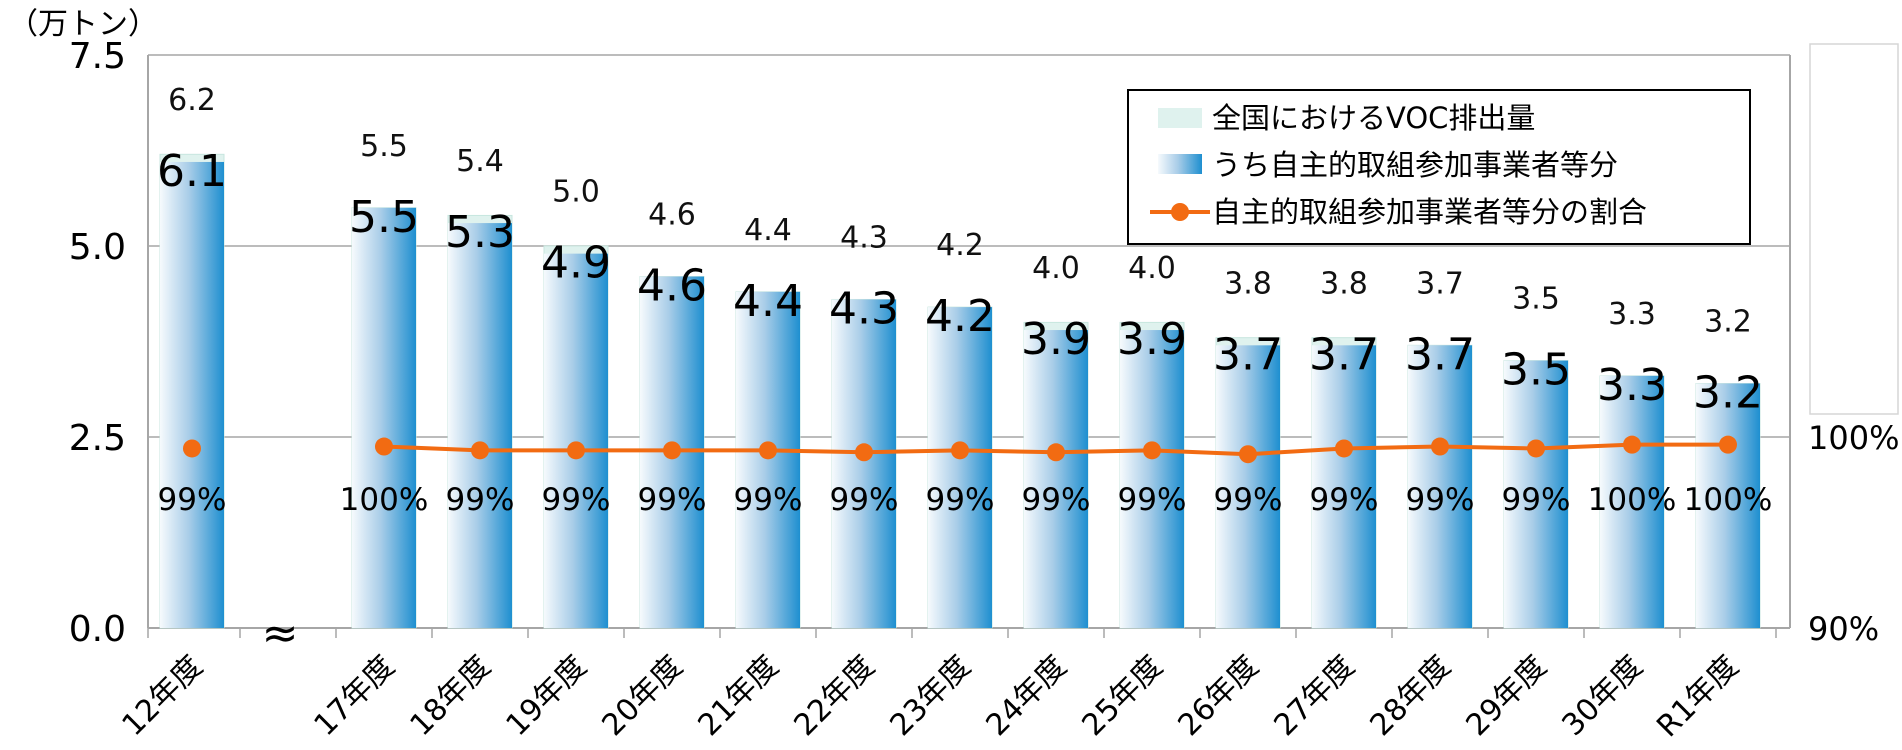 The height and width of the screenshot is (750, 1902). What do you see at coordinates (1180, 118) in the screenshot?
I see `legend-swatch-total` at bounding box center [1180, 118].